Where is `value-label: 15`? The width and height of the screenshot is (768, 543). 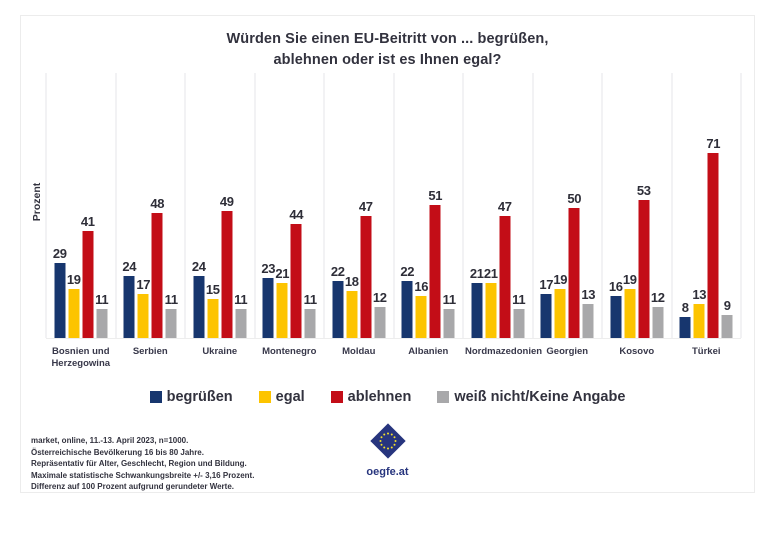
value-label: 15 is located at coordinates (212, 289).